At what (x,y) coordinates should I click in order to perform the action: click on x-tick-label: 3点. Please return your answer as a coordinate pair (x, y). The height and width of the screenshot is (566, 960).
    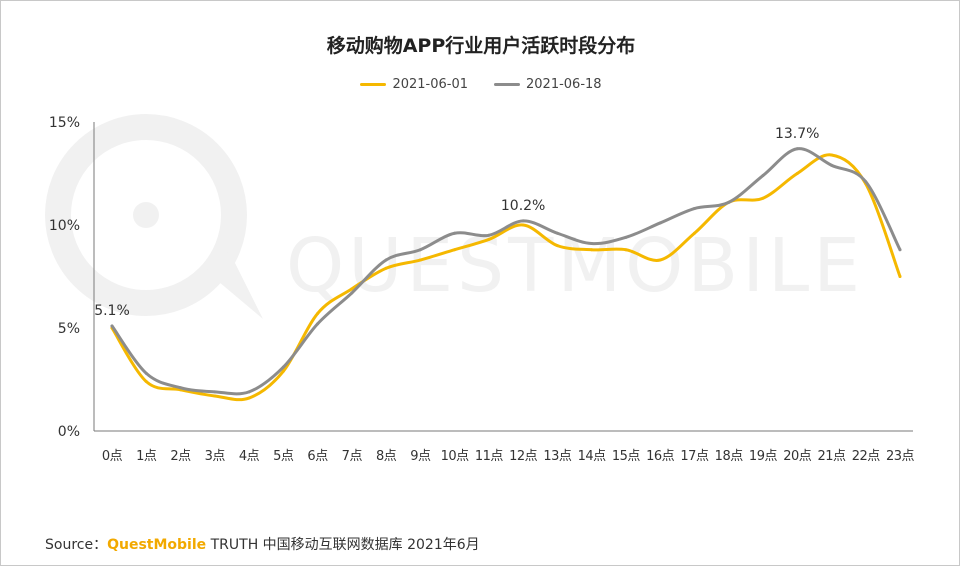
    Looking at the image, I should click on (215, 456).